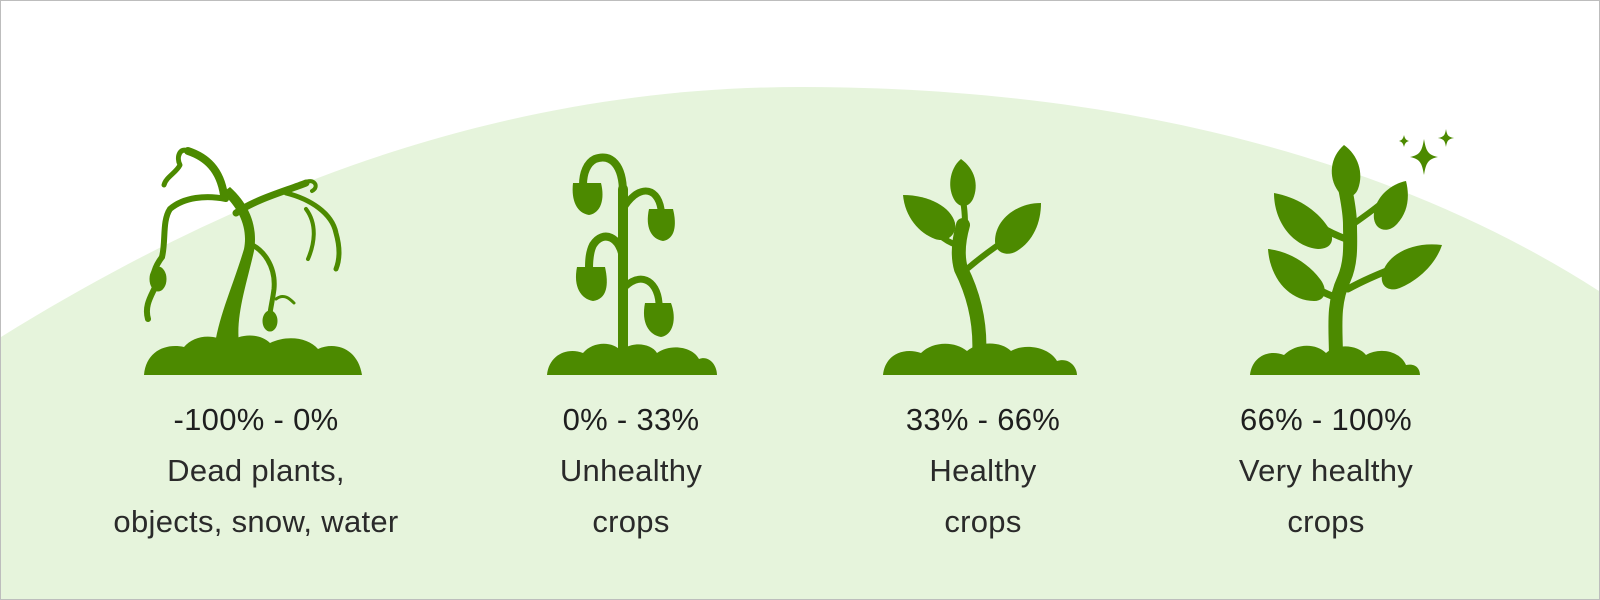 This screenshot has width=1600, height=600. I want to click on category-range: 33% - 66%, so click(983, 419).